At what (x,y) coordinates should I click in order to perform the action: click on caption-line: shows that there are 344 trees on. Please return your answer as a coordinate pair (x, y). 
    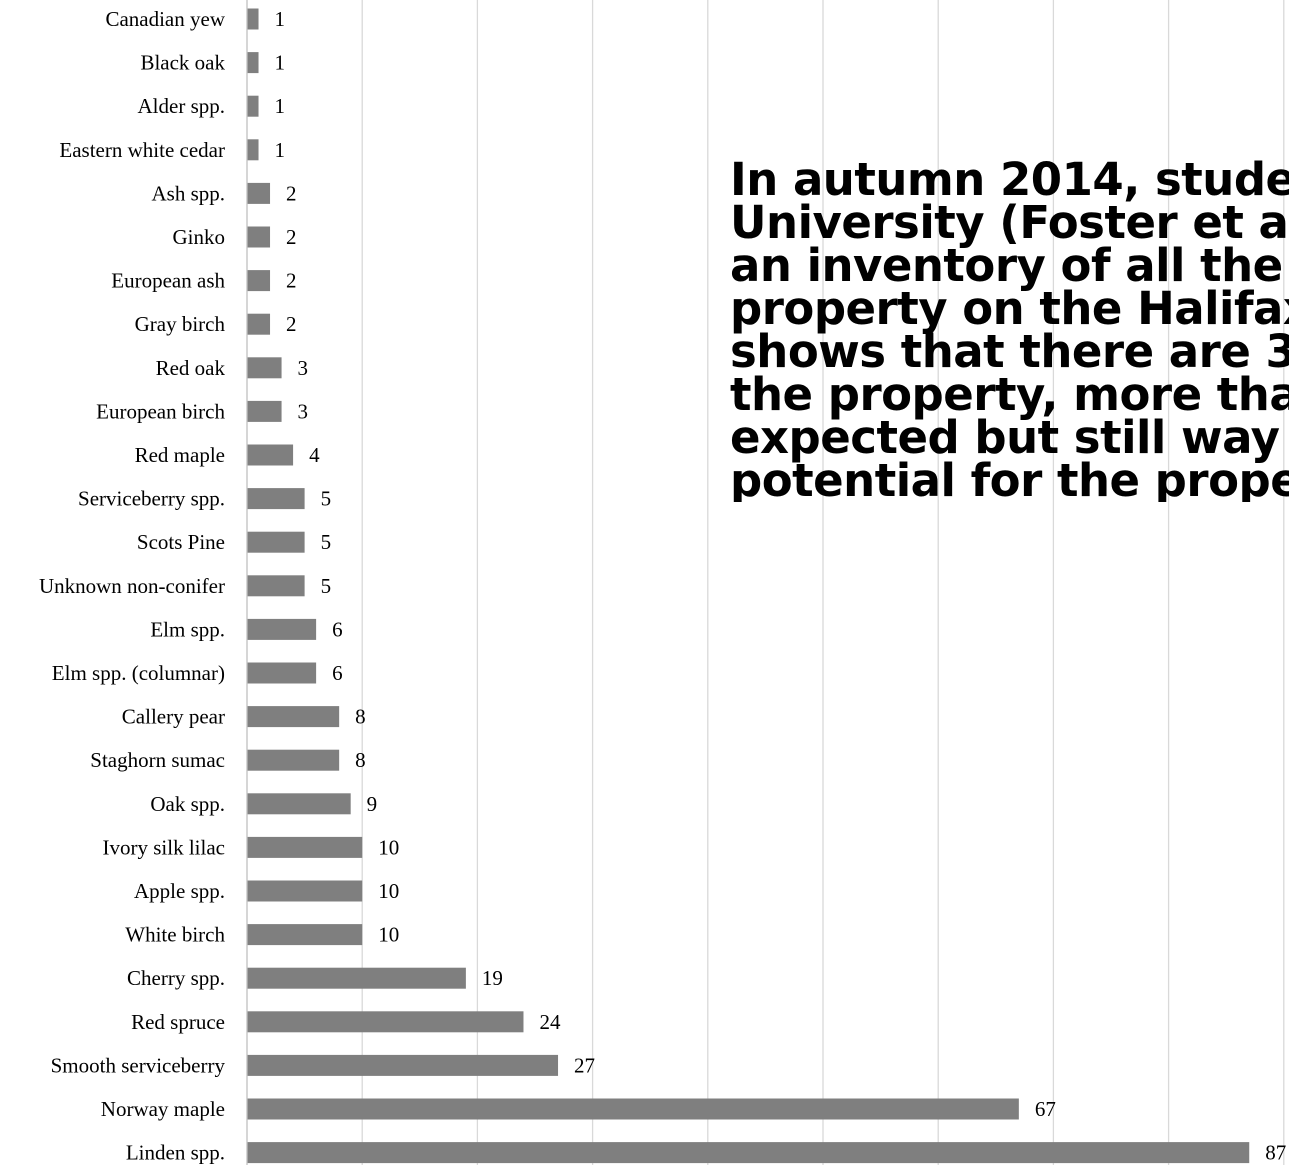
    Looking at the image, I should click on (1009, 351).